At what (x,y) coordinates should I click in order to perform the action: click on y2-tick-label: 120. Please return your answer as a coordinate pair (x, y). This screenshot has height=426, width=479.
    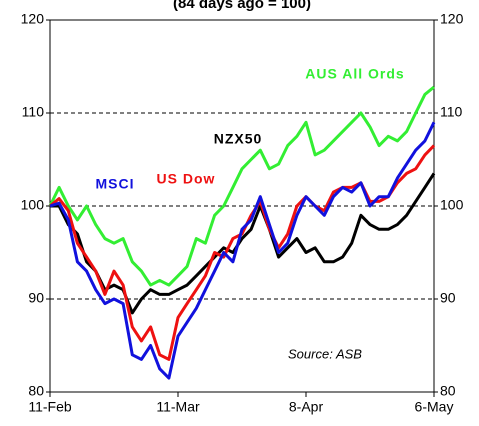
    Looking at the image, I should click on (452, 19).